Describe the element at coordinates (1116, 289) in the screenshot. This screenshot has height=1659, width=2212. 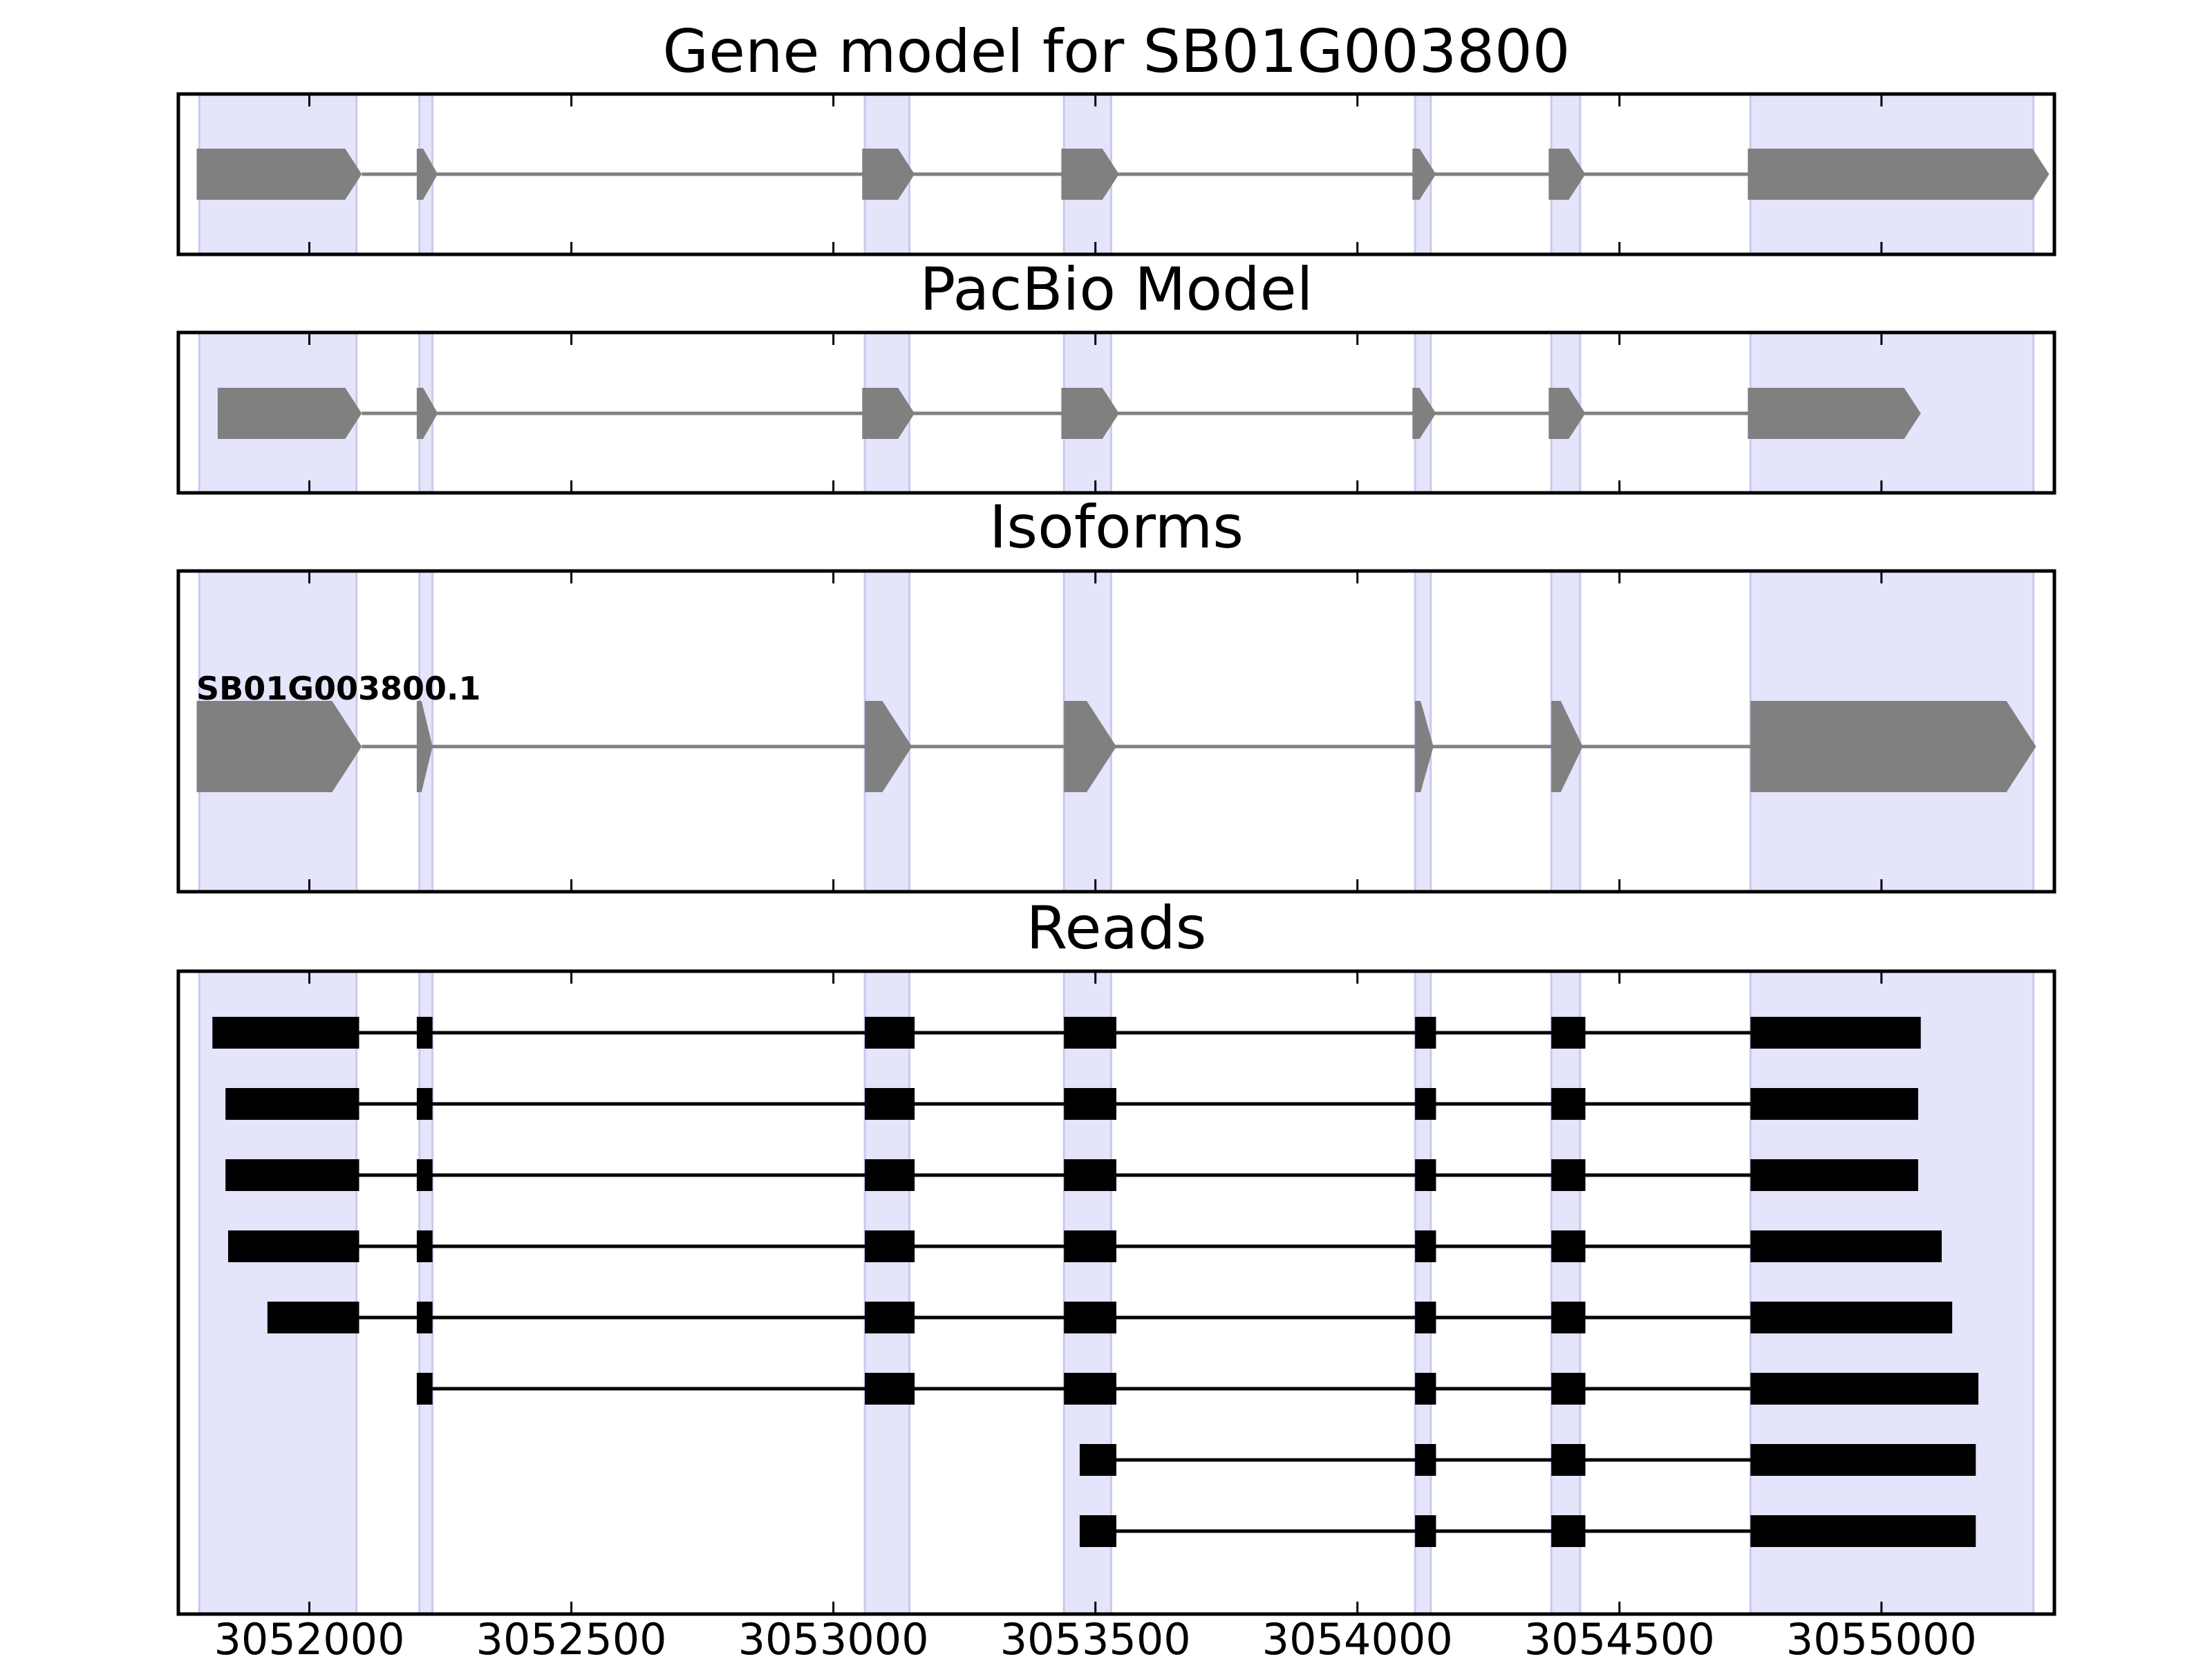
I see `panel-title-pacbio-model: PacBio Model` at that location.